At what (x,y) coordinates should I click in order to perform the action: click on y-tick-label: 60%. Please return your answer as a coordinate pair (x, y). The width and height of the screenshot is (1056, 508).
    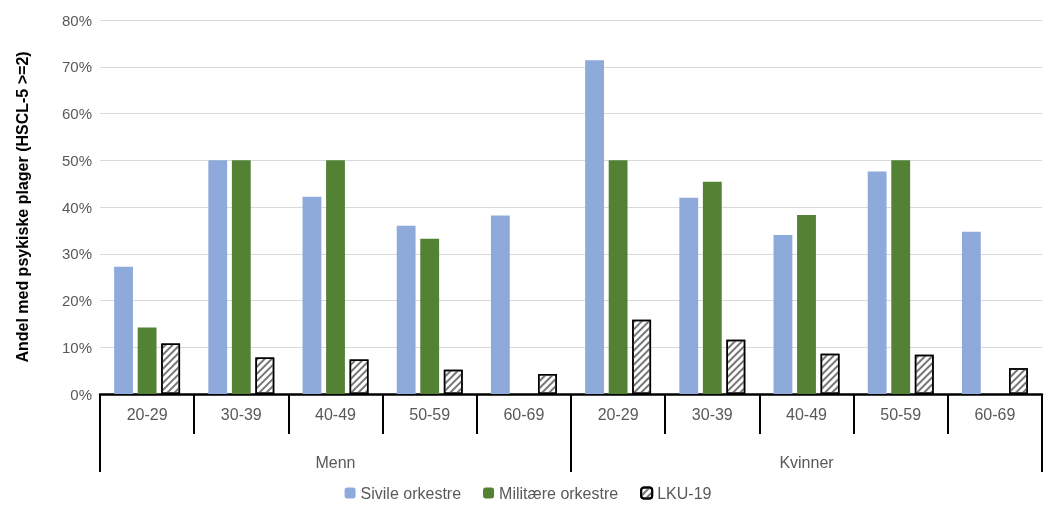
    Looking at the image, I should click on (76, 113).